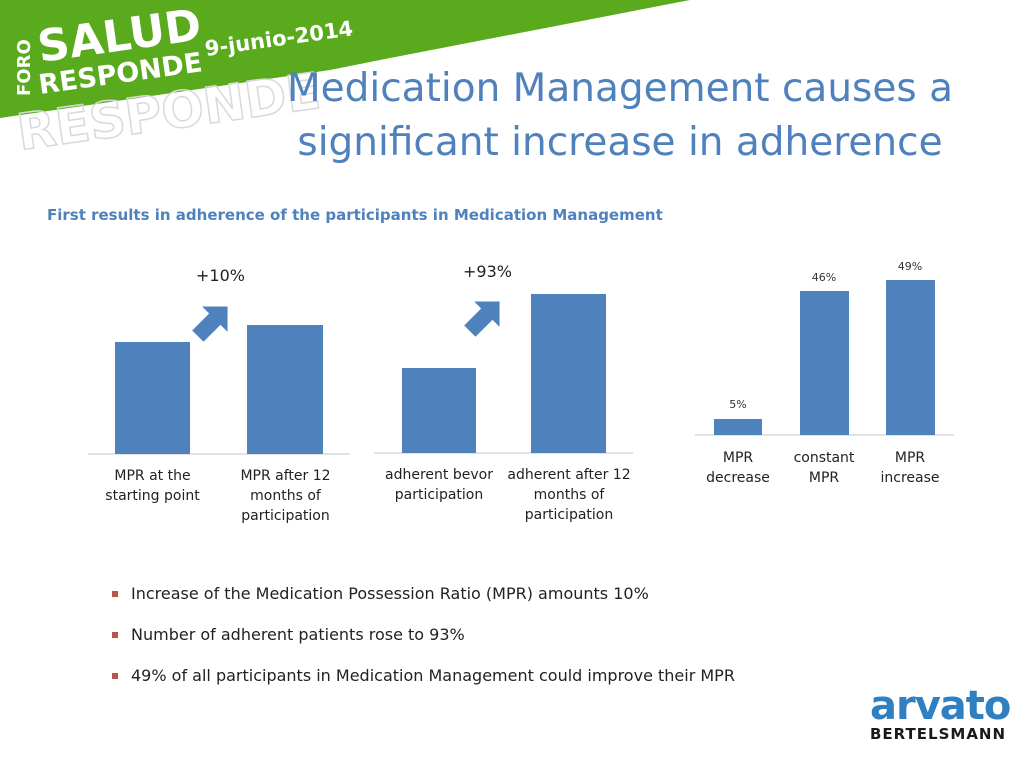  Describe the element at coordinates (824, 363) in the screenshot. I see `bar-constant-mpr` at that location.